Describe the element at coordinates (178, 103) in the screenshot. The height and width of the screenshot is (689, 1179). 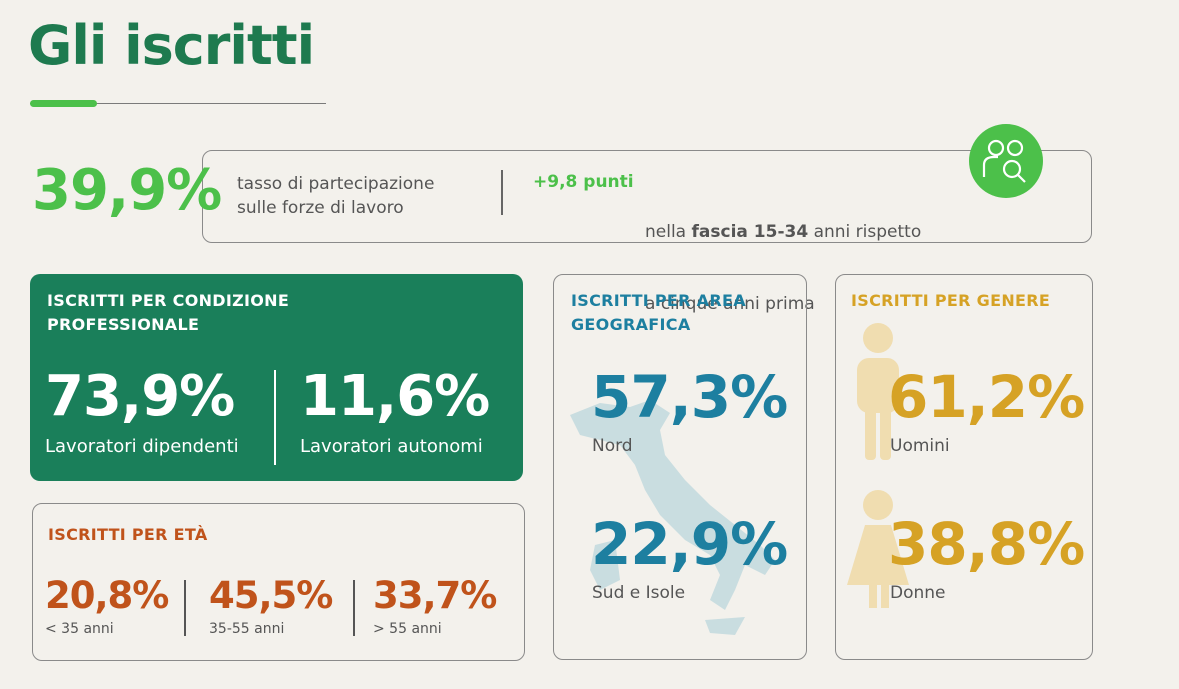
I see `title-rule` at that location.